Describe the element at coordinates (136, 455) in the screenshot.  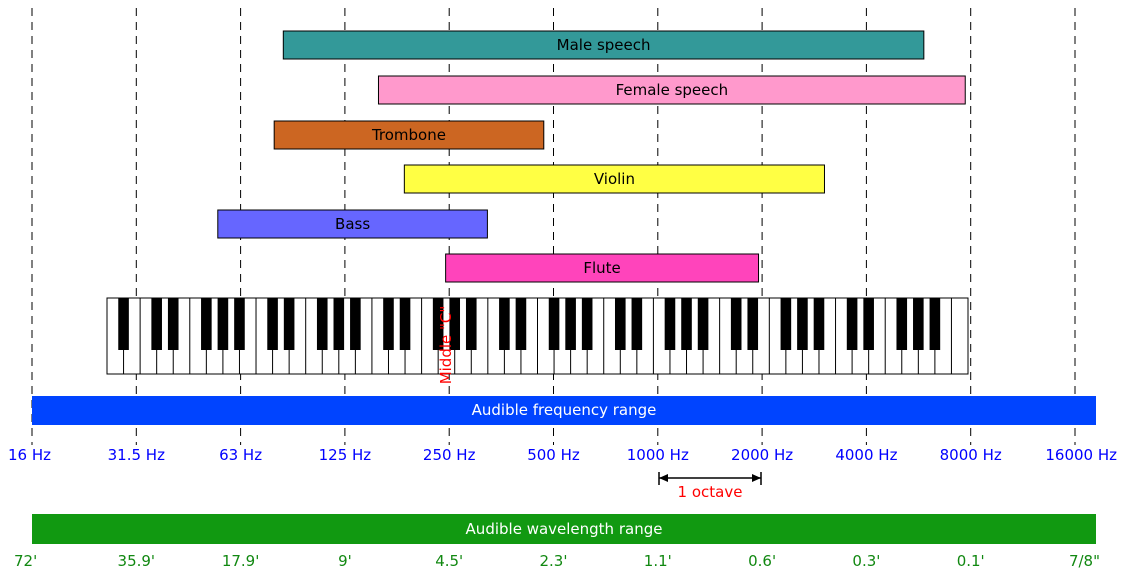
I see `frequency-tick-label: 31.5 Hz` at that location.